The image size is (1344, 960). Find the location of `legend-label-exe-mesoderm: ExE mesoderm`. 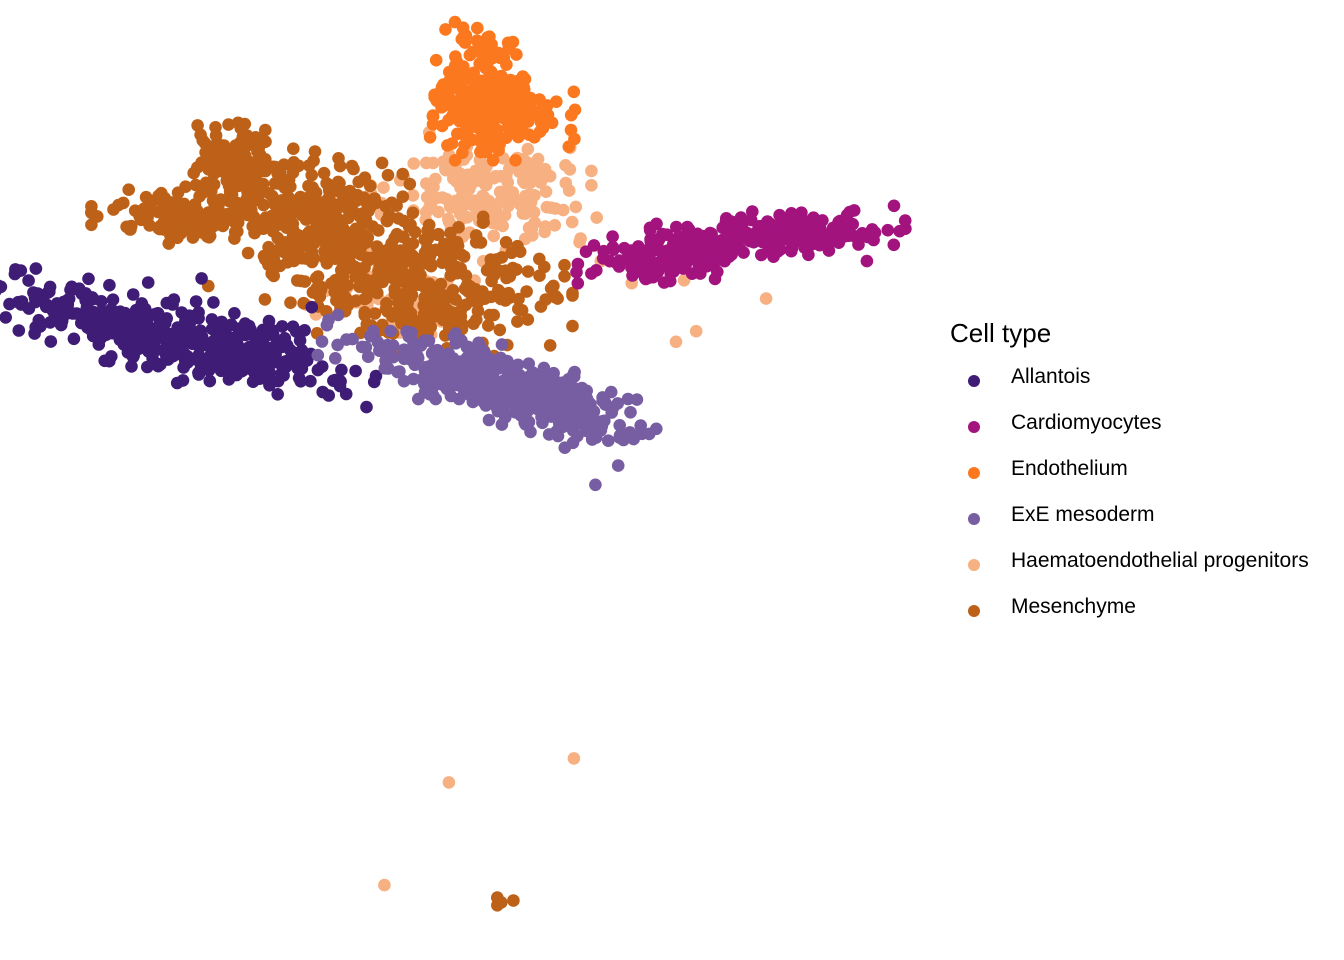

legend-label-exe-mesoderm: ExE mesoderm is located at coordinates (1083, 514).